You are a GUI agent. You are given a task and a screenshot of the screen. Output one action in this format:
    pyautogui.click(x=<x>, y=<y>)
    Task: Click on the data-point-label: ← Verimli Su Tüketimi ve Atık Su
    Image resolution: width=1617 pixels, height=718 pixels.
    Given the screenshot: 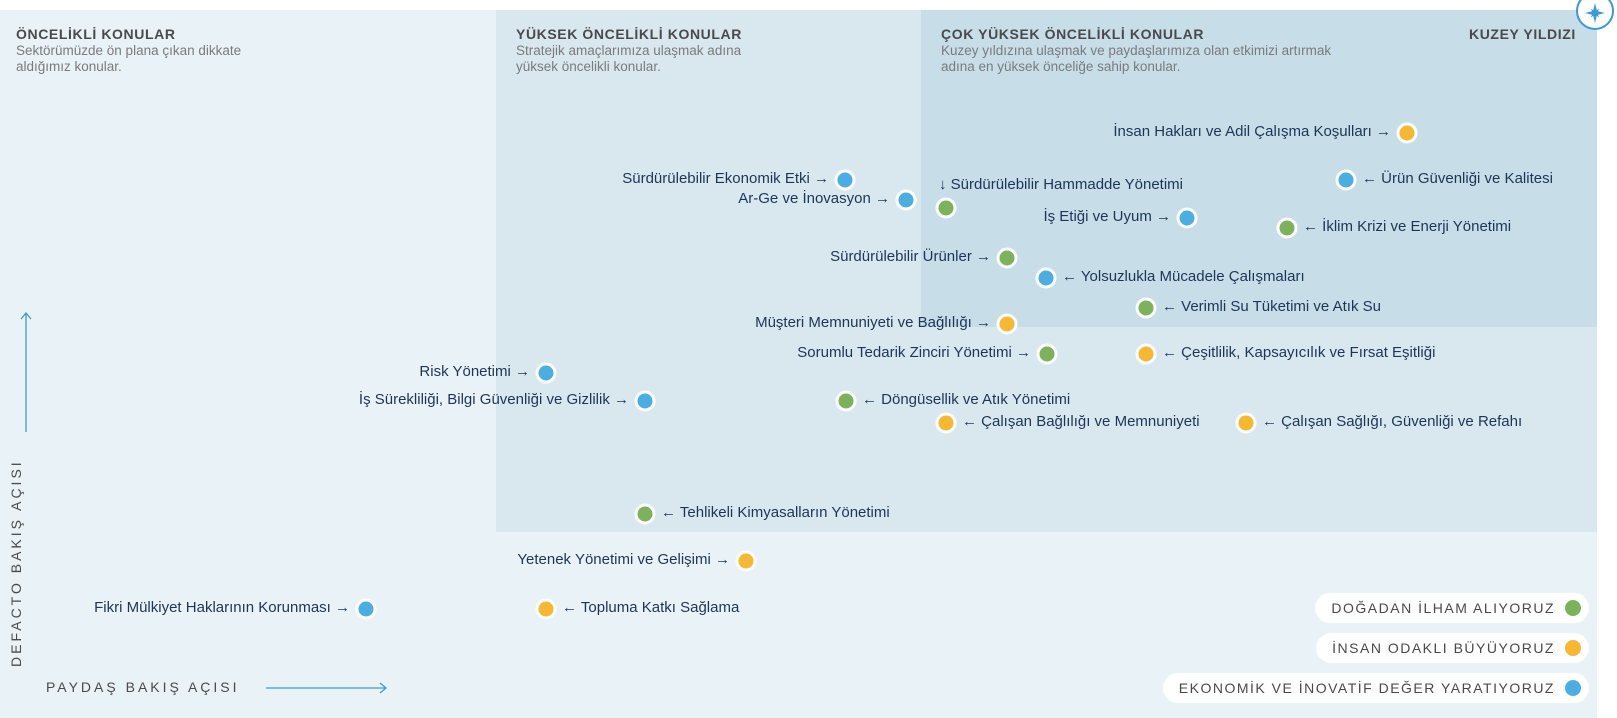 What is the action you would take?
    pyautogui.click(x=1271, y=306)
    